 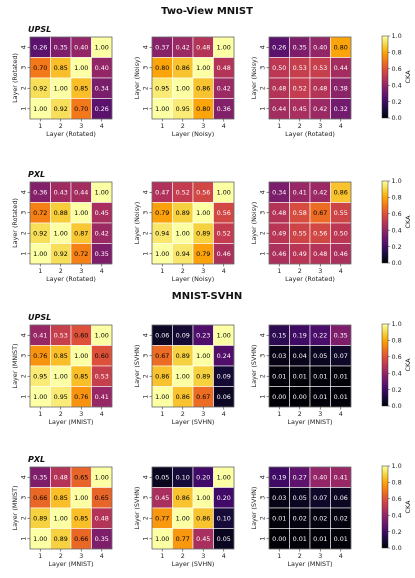 I want to click on cell-value-label: 0.26, so click(x=40, y=48).